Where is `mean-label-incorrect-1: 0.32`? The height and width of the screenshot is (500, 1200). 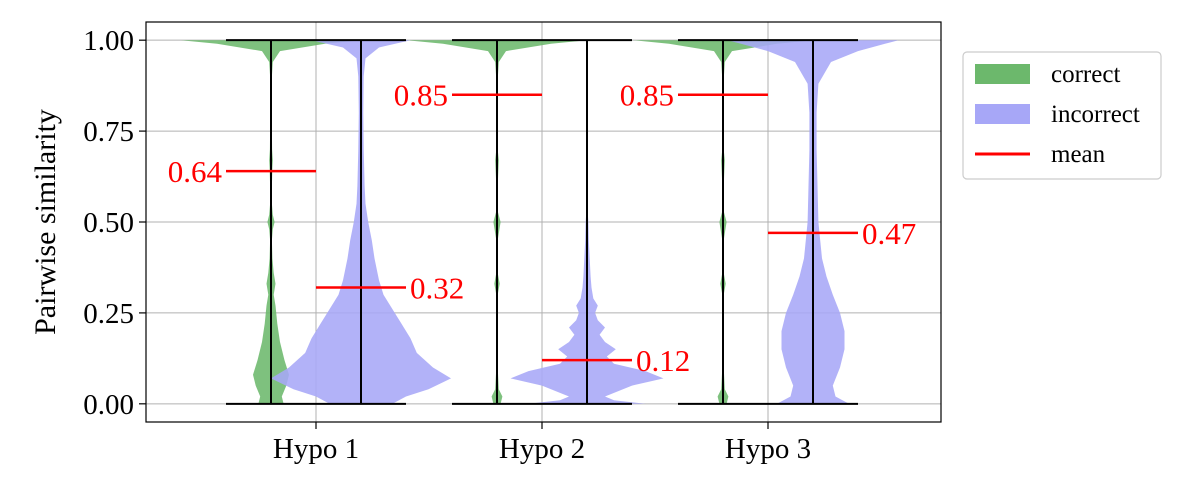
mean-label-incorrect-1: 0.32 is located at coordinates (437, 287).